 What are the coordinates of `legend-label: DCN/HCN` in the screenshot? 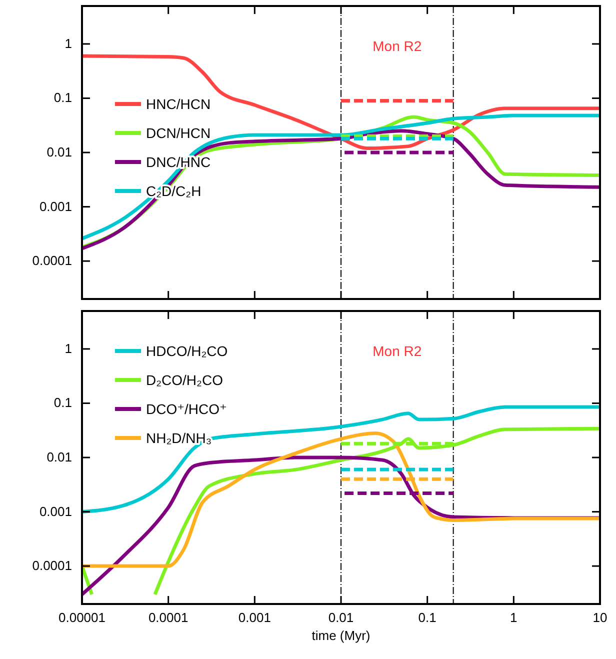 It's located at (178, 133).